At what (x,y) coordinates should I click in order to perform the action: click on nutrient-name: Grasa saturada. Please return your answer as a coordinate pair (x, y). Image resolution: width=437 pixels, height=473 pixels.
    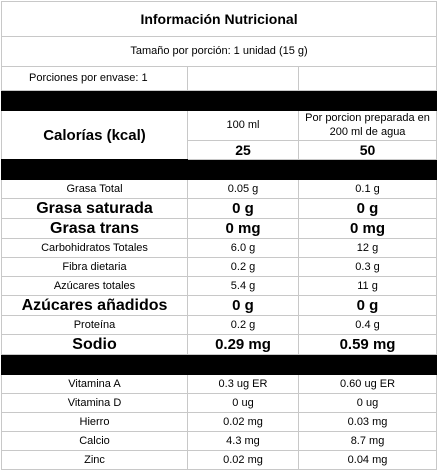
    Looking at the image, I should click on (94, 208).